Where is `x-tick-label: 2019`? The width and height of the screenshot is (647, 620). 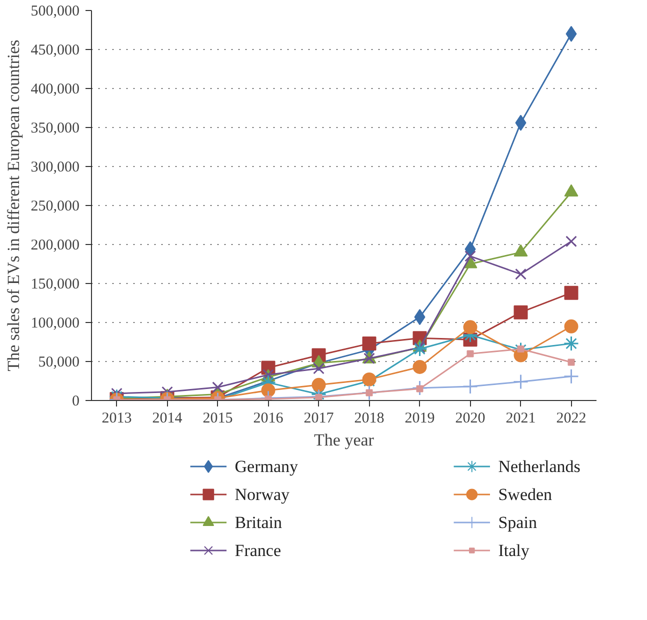
x-tick-label: 2019 is located at coordinates (419, 418).